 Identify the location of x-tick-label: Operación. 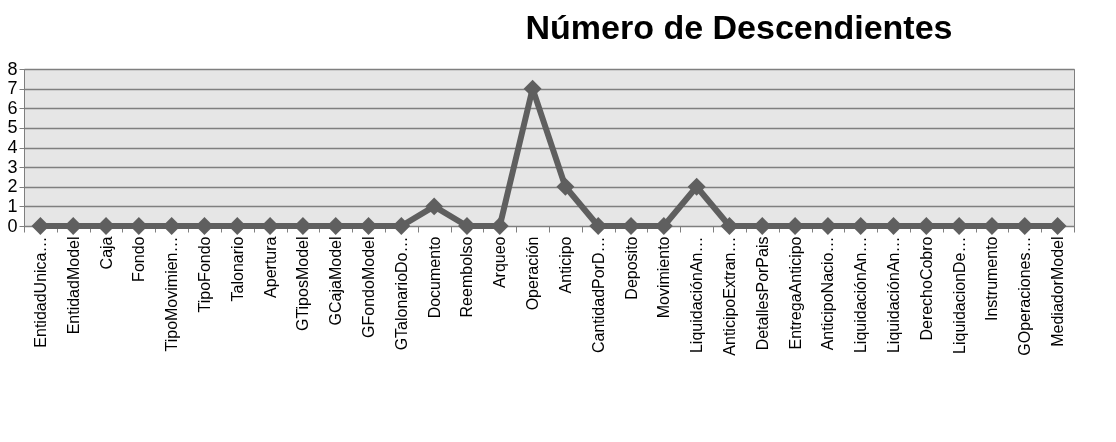
(533, 273).